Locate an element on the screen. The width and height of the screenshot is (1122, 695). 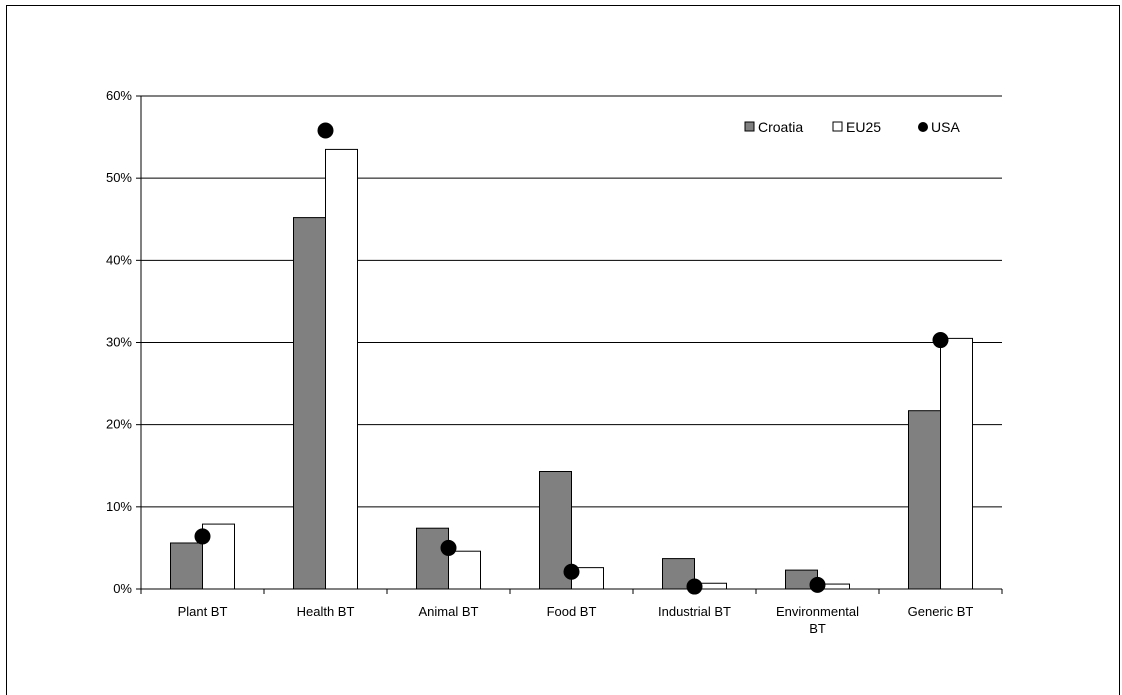
x-tick-label: Industrial BT is located at coordinates (694, 611).